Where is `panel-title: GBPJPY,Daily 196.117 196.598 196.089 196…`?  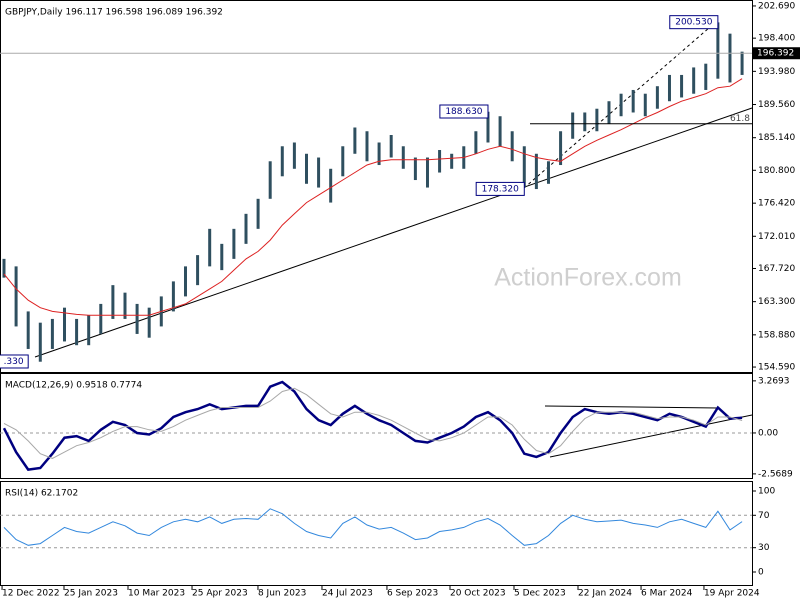
panel-title: GBPJPY,Daily 196.117 196.598 196.089 196… is located at coordinates (114, 13).